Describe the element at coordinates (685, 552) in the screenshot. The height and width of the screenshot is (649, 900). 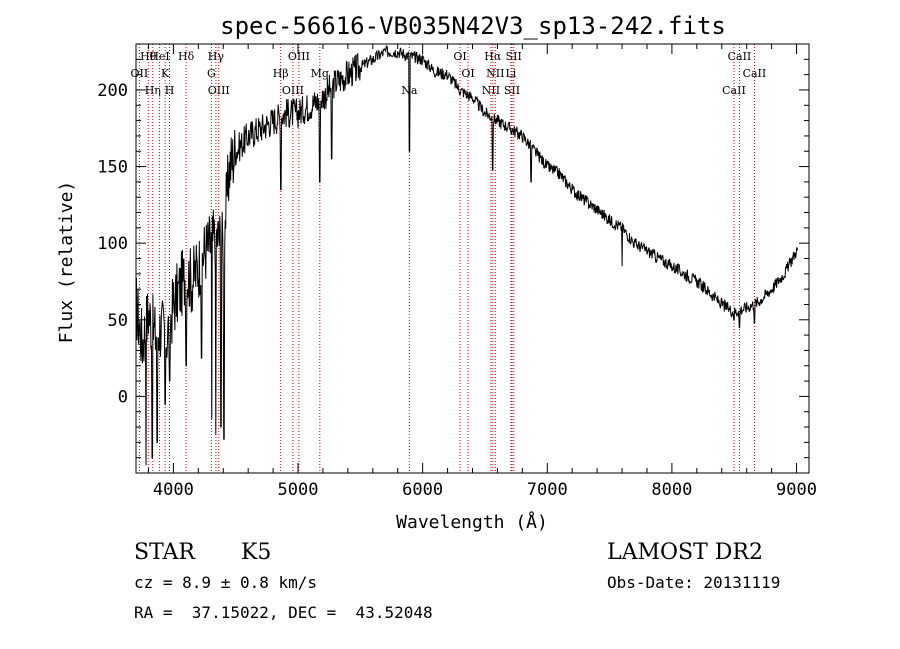
I see `survey-name: LAMOST DR2` at that location.